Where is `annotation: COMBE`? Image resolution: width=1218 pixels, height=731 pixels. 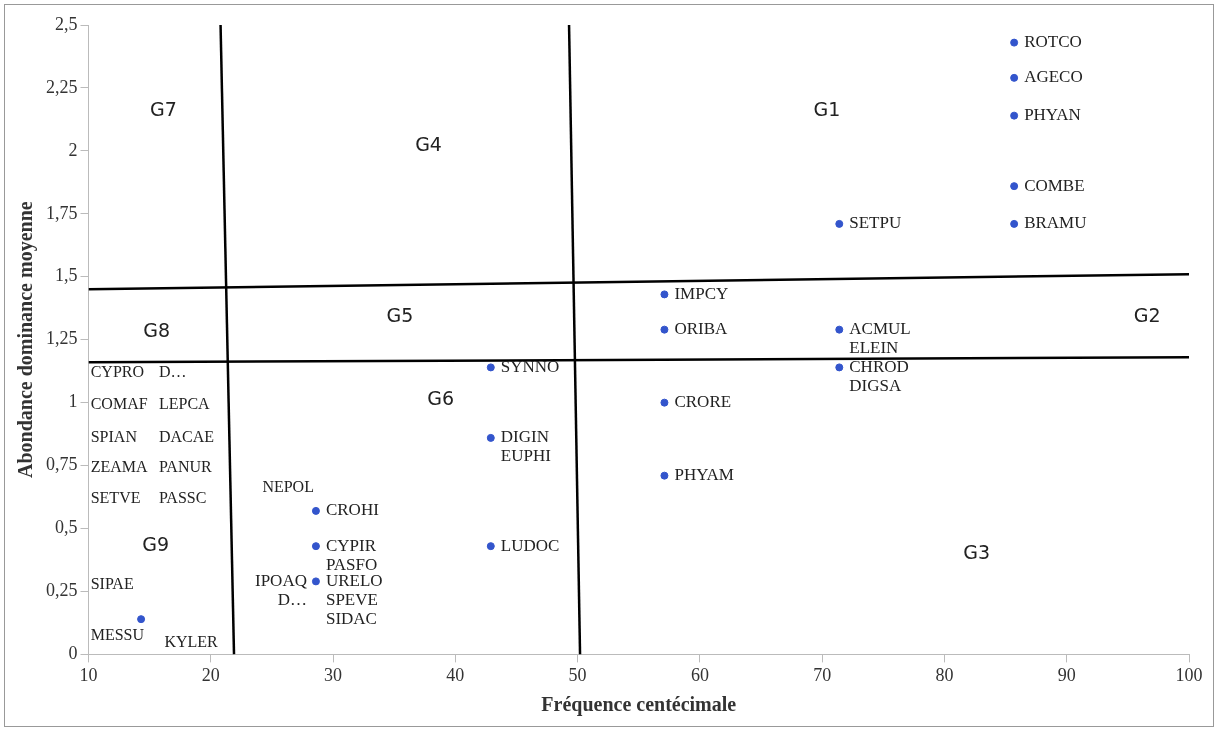 annotation: COMBE is located at coordinates (1054, 185).